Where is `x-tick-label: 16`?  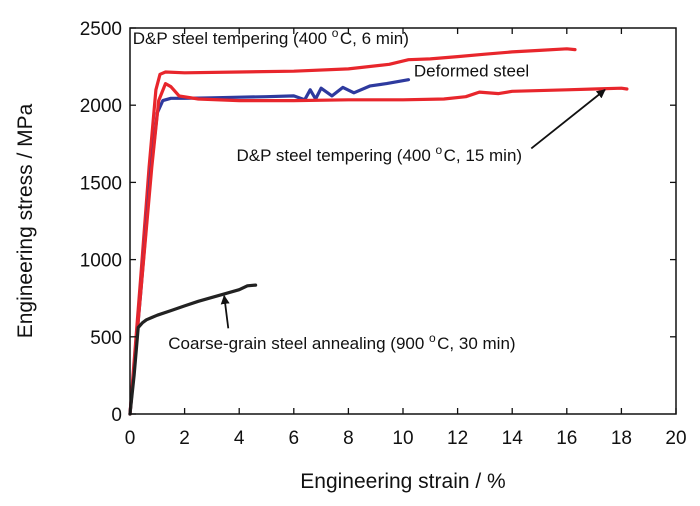 x-tick-label: 16 is located at coordinates (566, 438).